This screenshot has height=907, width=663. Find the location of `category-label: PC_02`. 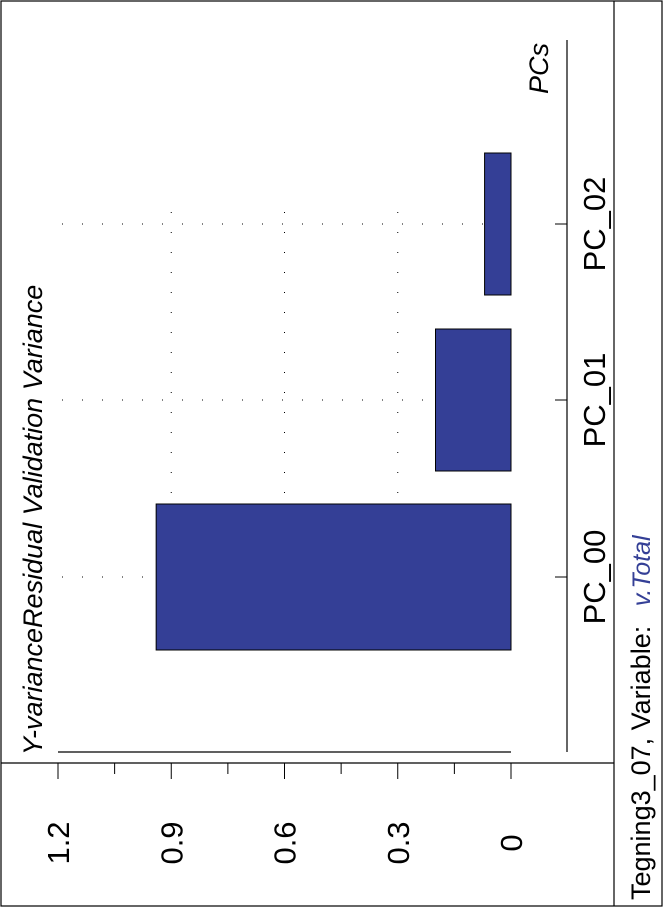

category-label: PC_02 is located at coordinates (594, 224).